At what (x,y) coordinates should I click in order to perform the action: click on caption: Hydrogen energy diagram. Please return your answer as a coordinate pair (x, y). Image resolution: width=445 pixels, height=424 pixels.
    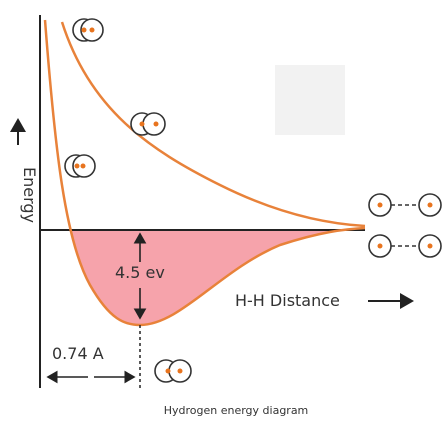
    Looking at the image, I should click on (236, 410).